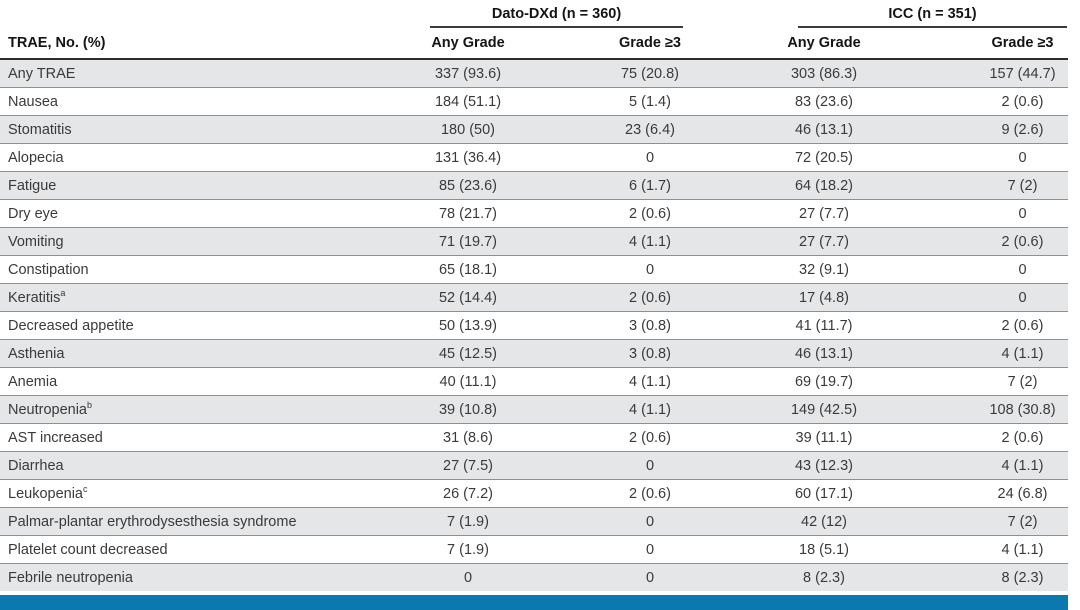 This screenshot has height=610, width=1080. Describe the element at coordinates (55, 437) in the screenshot. I see `trae-label: AST increased` at that location.